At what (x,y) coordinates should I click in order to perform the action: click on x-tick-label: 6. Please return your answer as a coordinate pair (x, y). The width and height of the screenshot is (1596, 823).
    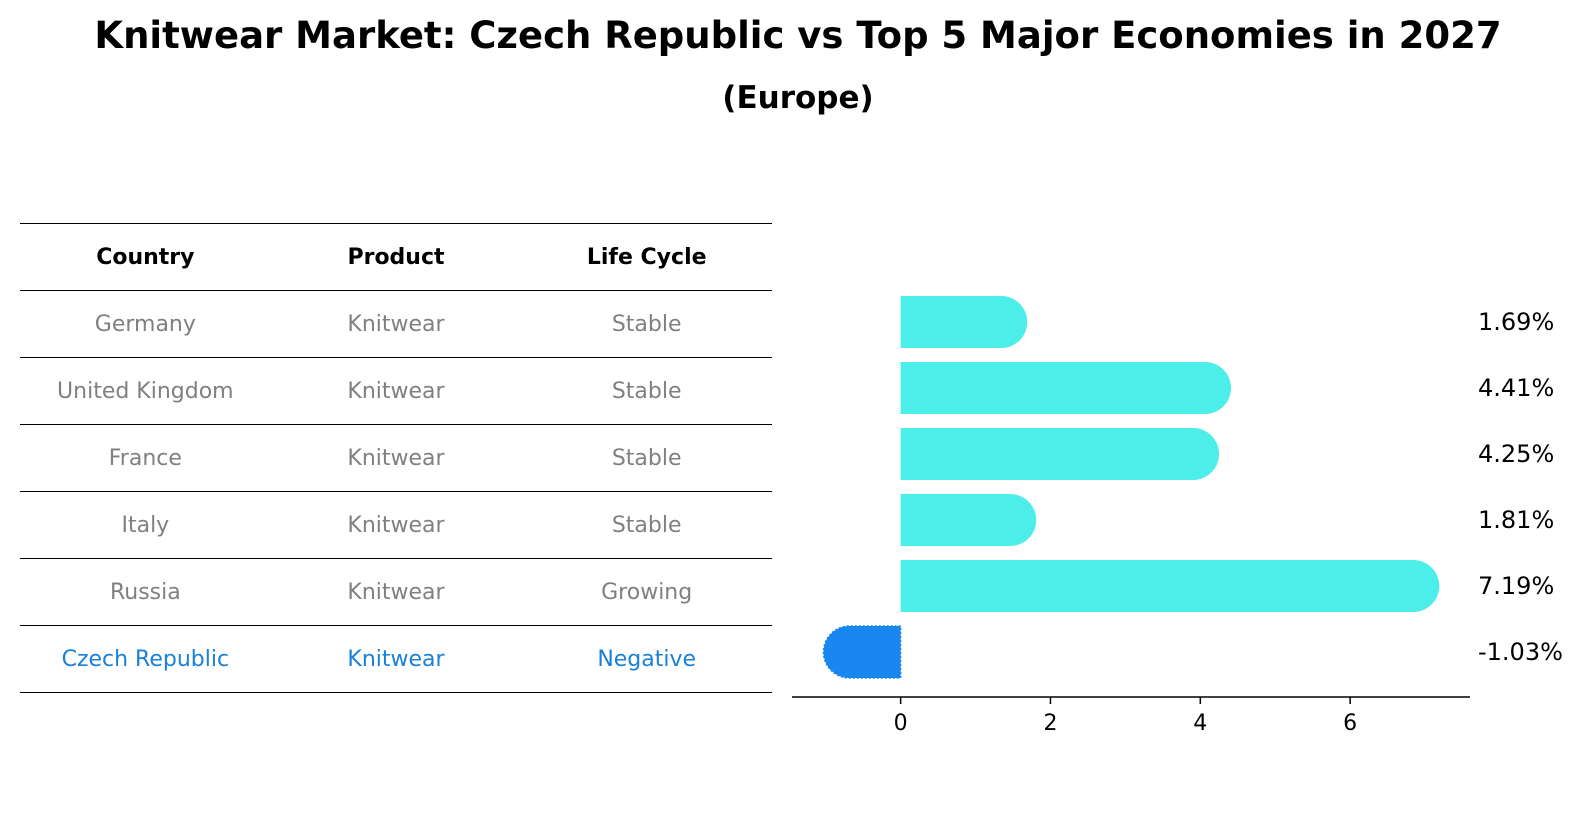
    Looking at the image, I should click on (1350, 723).